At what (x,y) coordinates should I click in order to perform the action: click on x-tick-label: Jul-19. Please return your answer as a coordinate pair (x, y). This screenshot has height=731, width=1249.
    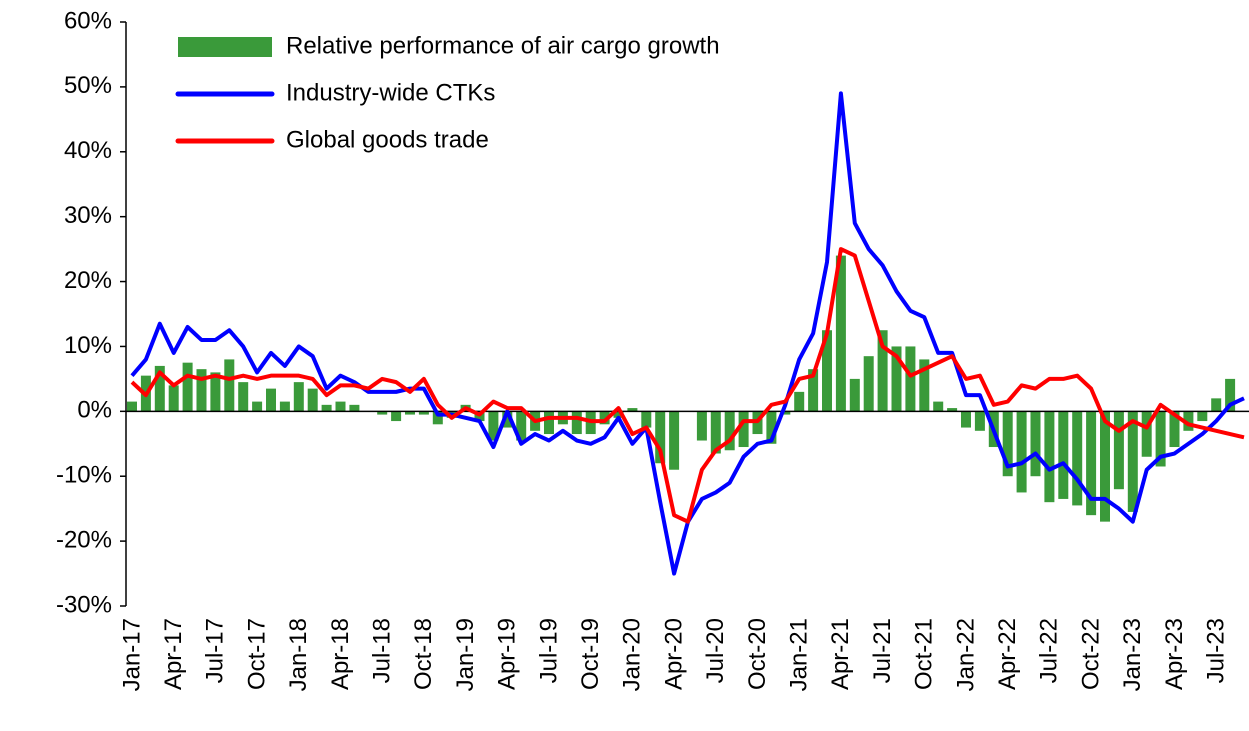
    Looking at the image, I should click on (548, 650).